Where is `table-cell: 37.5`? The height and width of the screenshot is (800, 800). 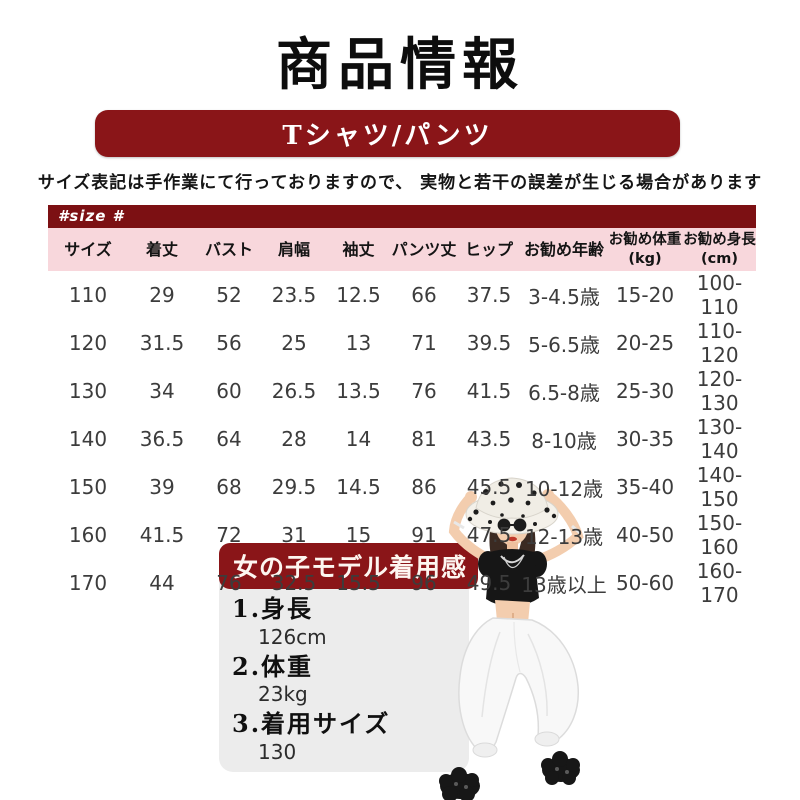 table-cell: 37.5 is located at coordinates (489, 295).